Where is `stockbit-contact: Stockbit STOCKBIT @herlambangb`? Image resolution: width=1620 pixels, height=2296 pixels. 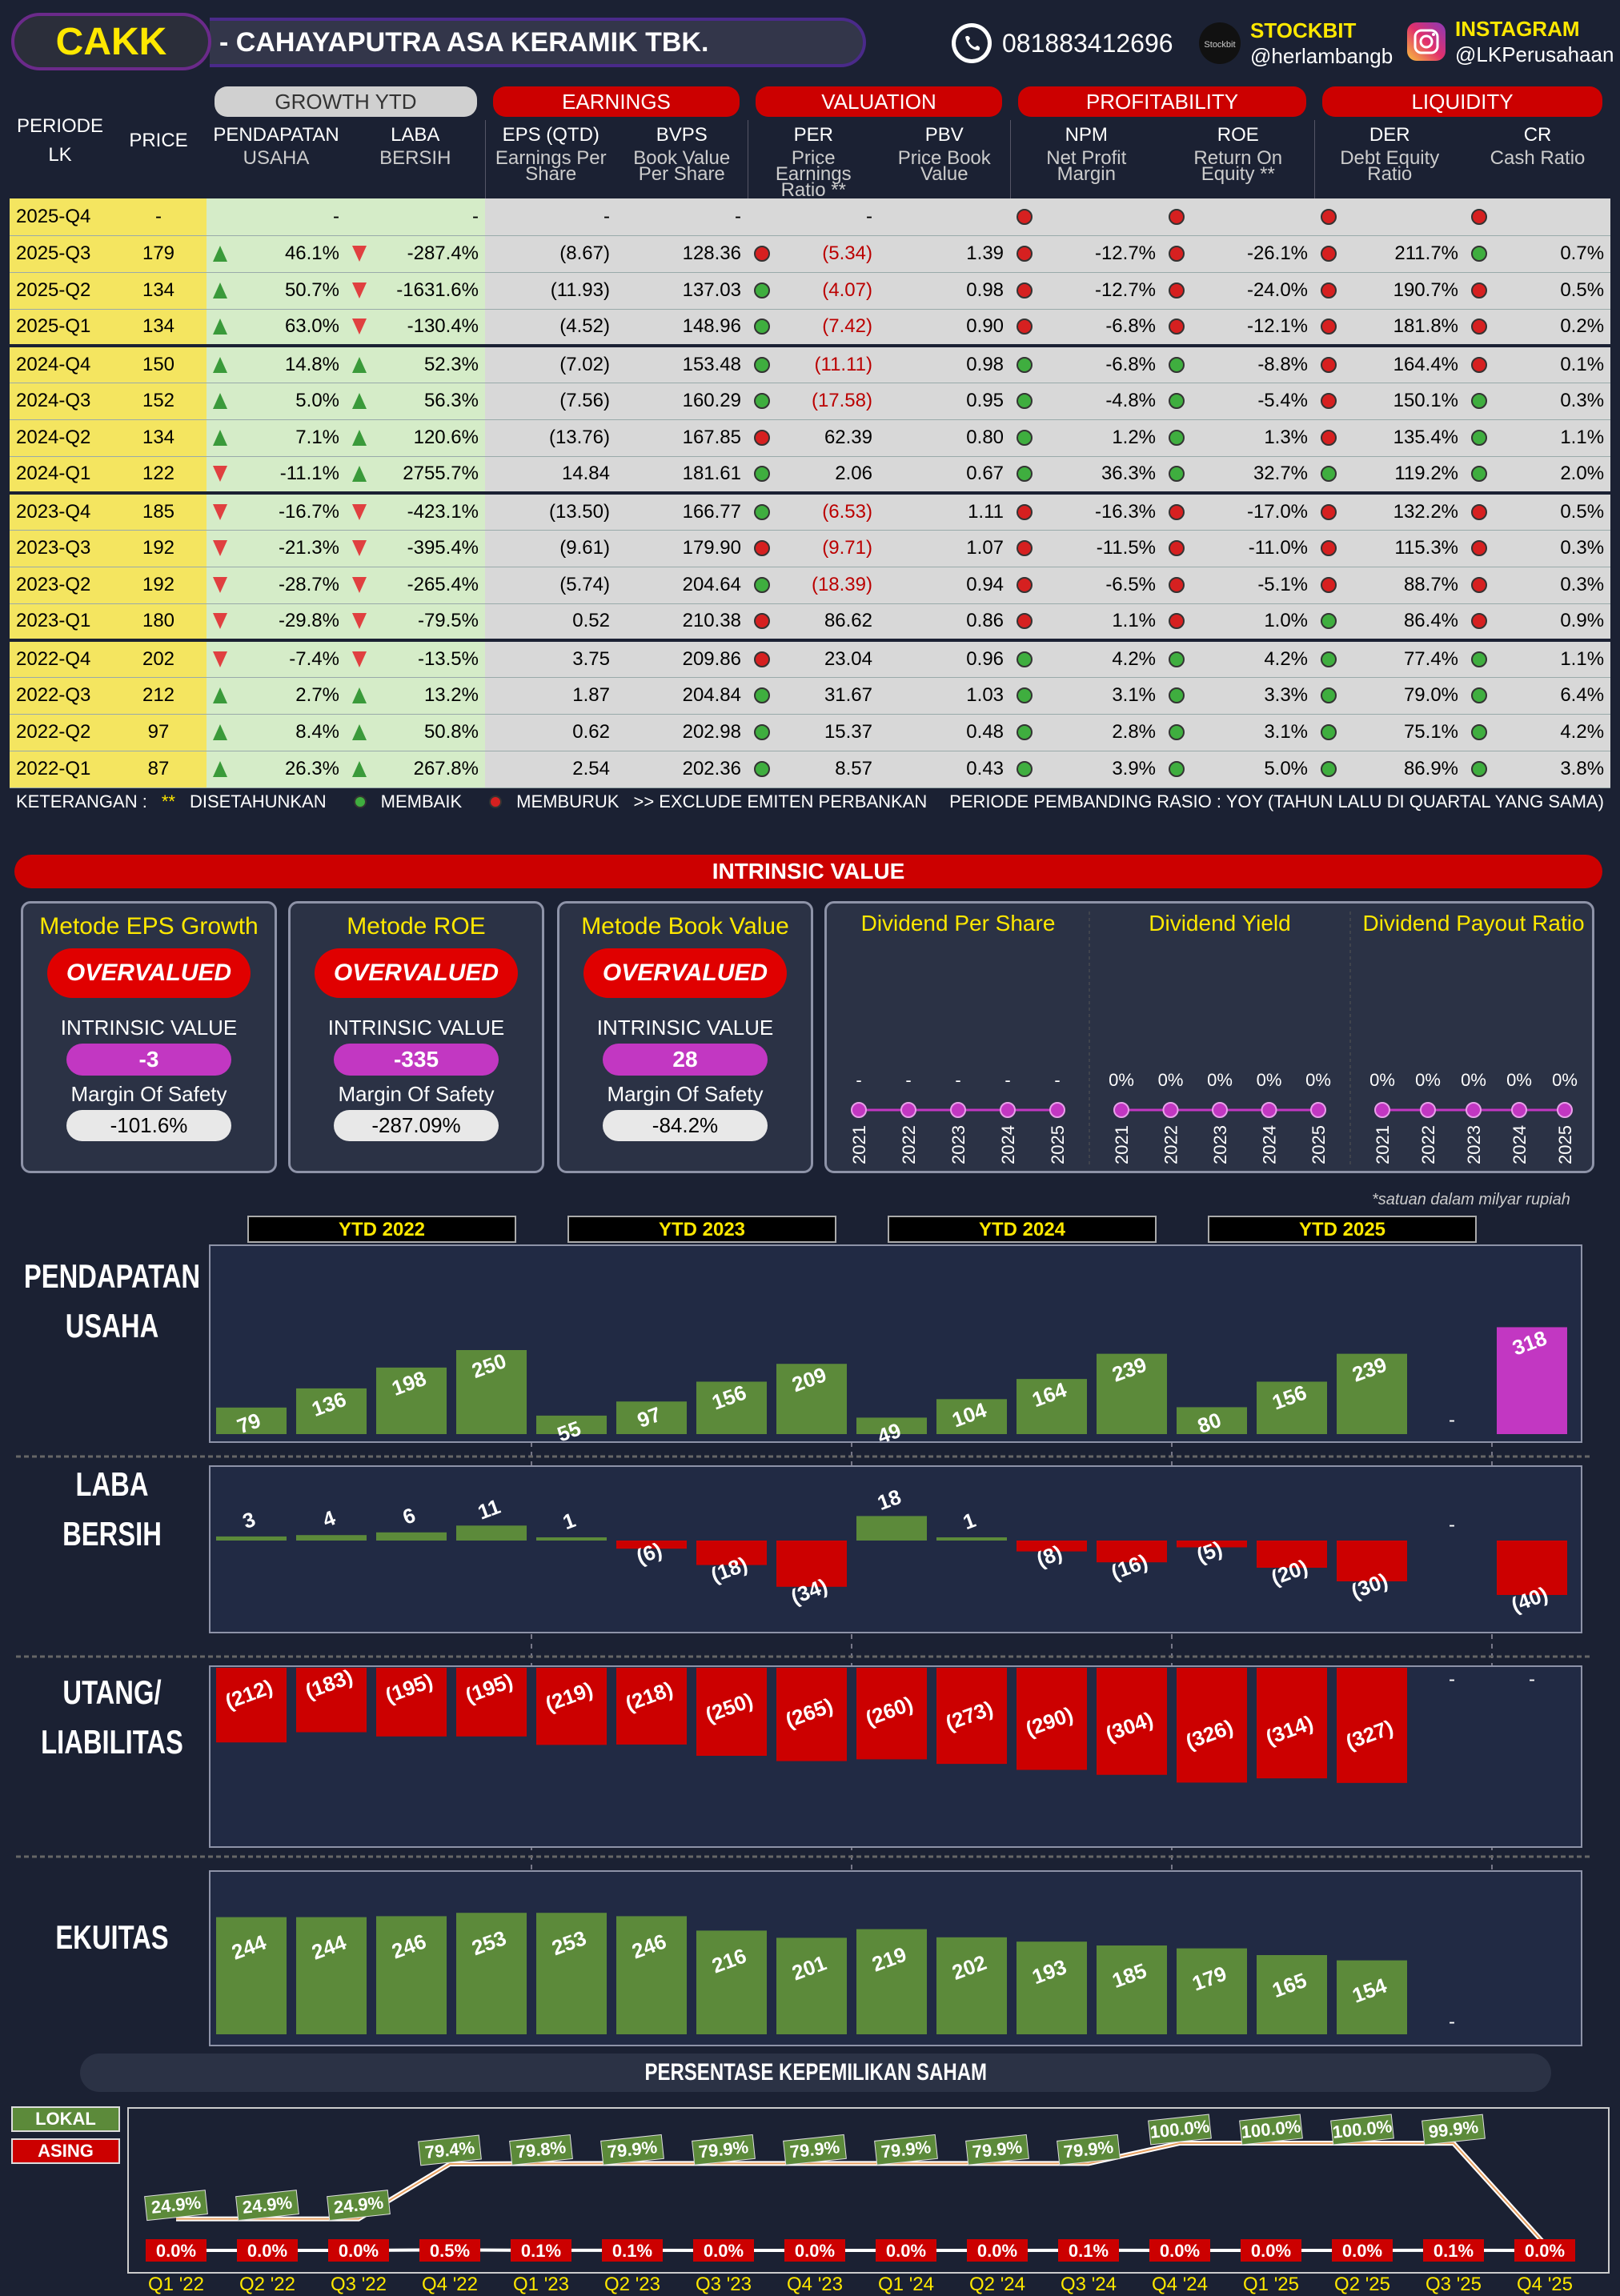
stockbit-contact: Stockbit STOCKBIT @herlambangb is located at coordinates (1295, 43).